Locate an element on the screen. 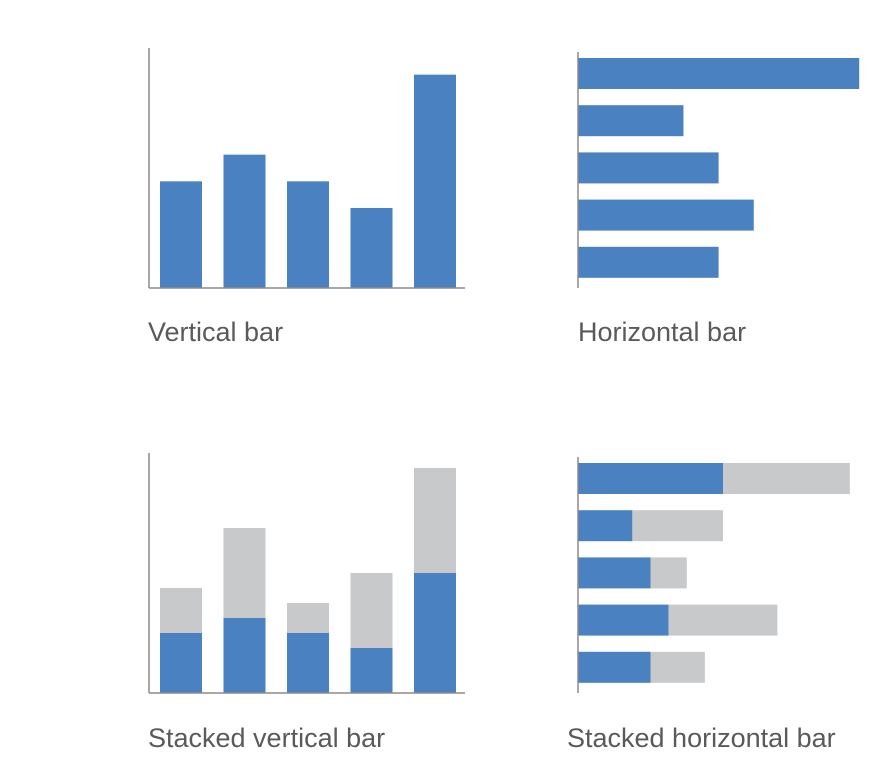 Image resolution: width=869 pixels, height=781 pixels. stacked-horizontal-bar-caption: Stacked horizontal bar is located at coordinates (701, 738).